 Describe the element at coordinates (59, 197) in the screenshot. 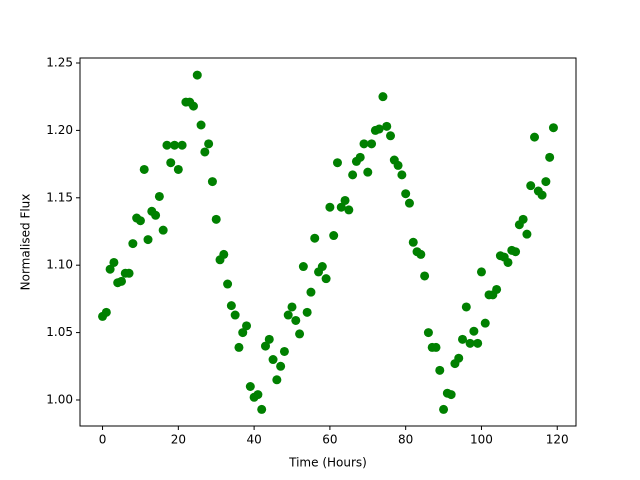

I see `y-tick-label: 1.15` at that location.